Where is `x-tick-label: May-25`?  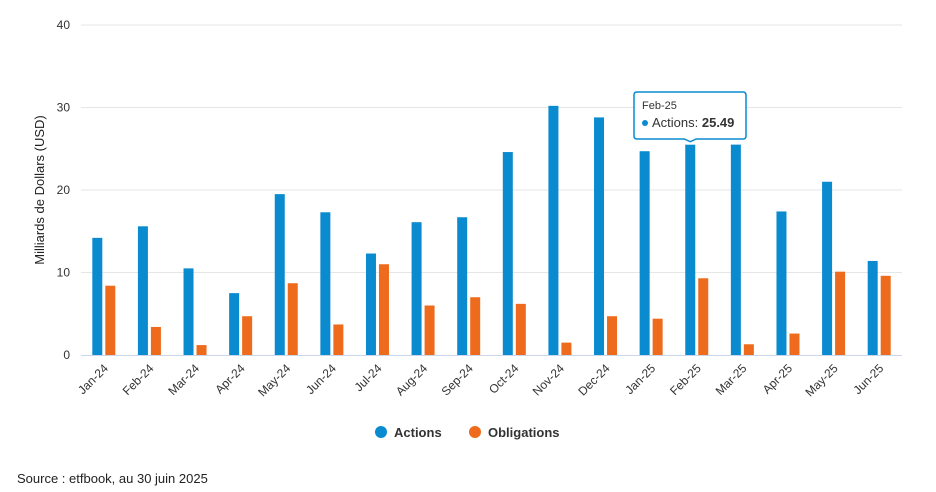 x-tick-label: May-25 is located at coordinates (822, 380).